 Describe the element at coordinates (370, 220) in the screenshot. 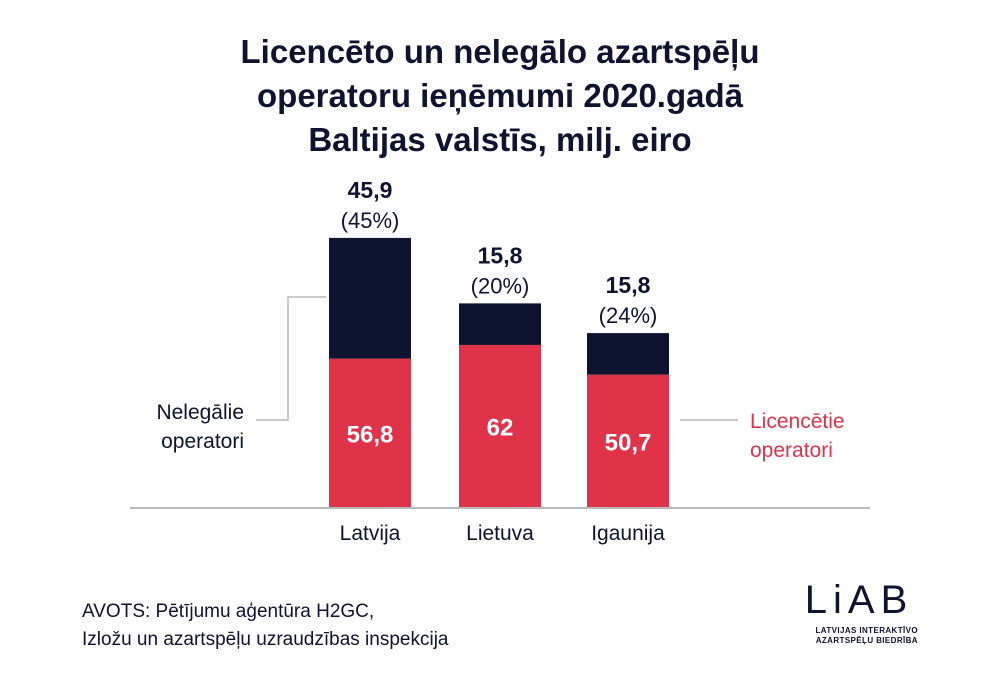

I see `label-illegal-share-0: (45%)` at that location.